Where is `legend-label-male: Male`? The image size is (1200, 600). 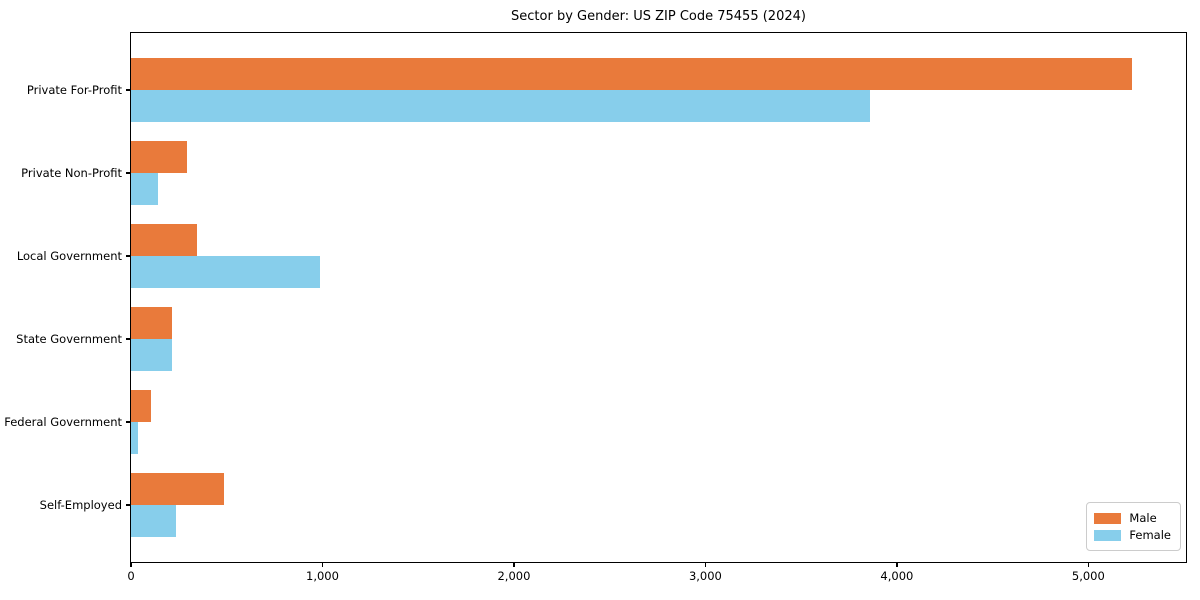
legend-label-male: Male is located at coordinates (1143, 518).